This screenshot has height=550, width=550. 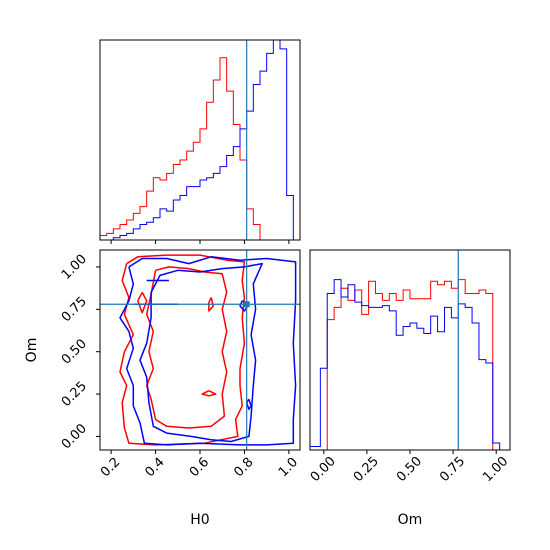 What do you see at coordinates (288, 467) in the screenshot?
I see `h0-xtick-label-4: 1.0` at bounding box center [288, 467].